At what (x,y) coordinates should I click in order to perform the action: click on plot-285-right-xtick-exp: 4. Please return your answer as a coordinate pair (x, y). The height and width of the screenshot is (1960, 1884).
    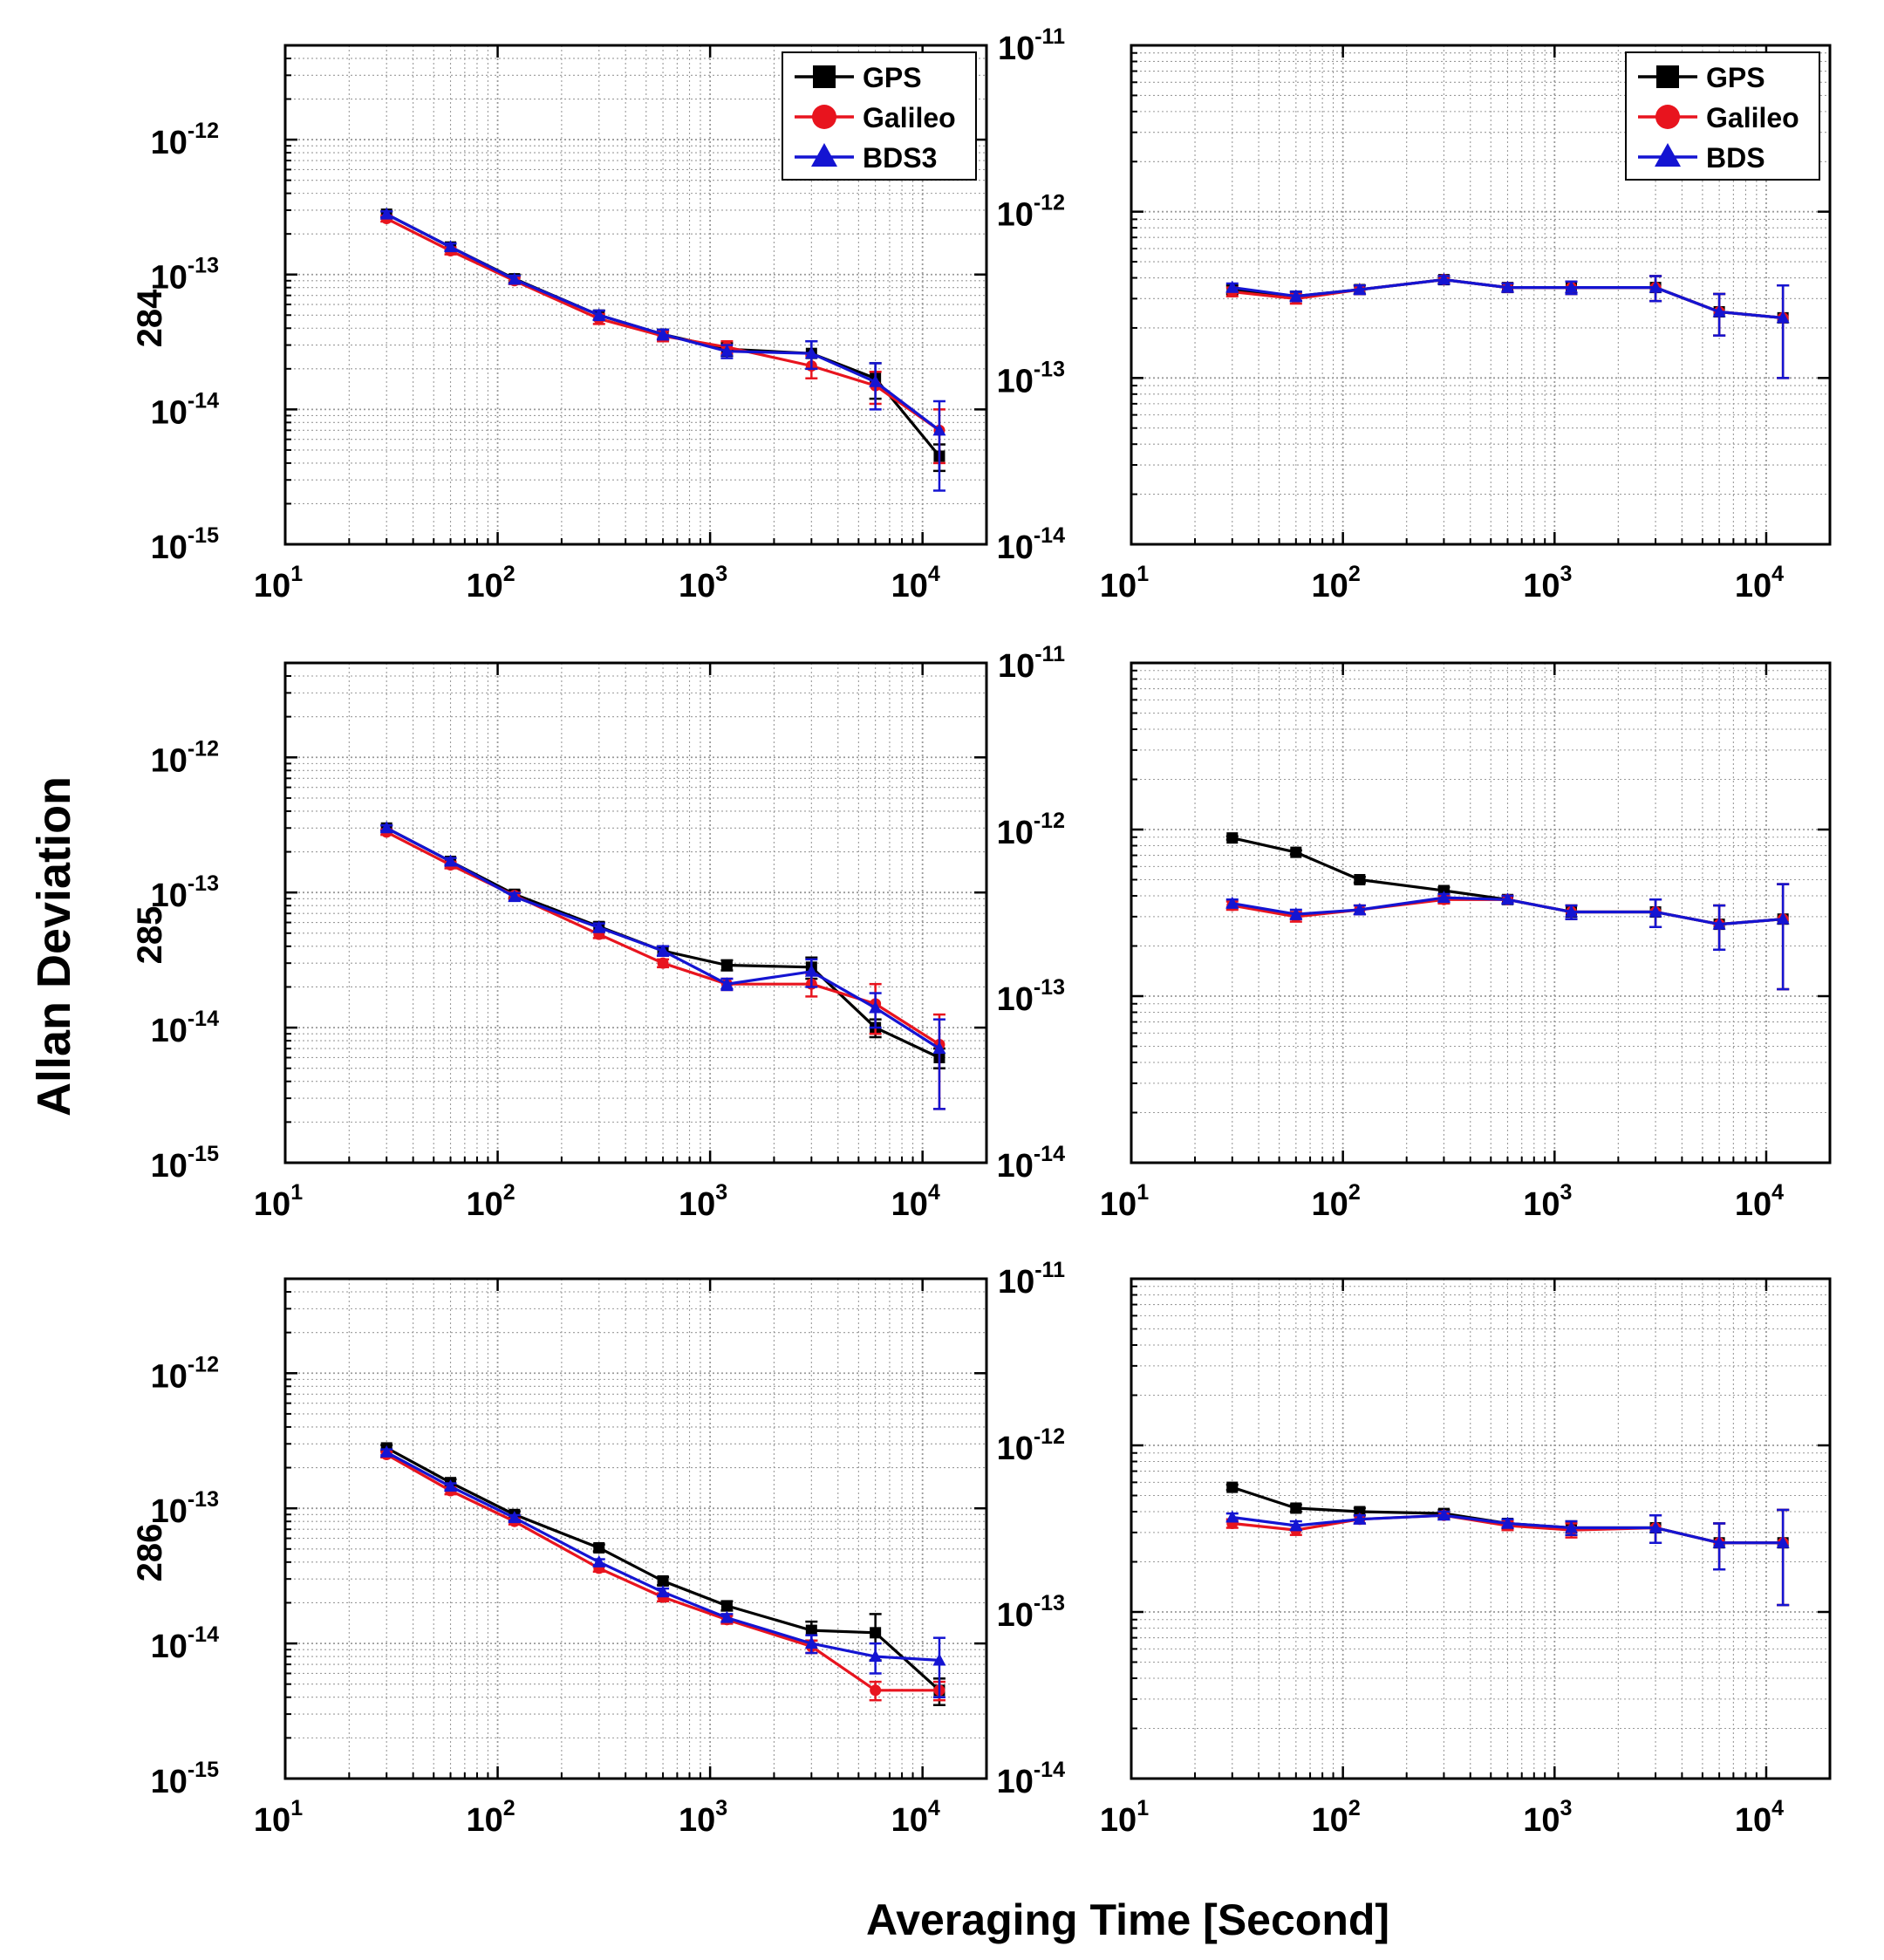
    Looking at the image, I should click on (1777, 1192).